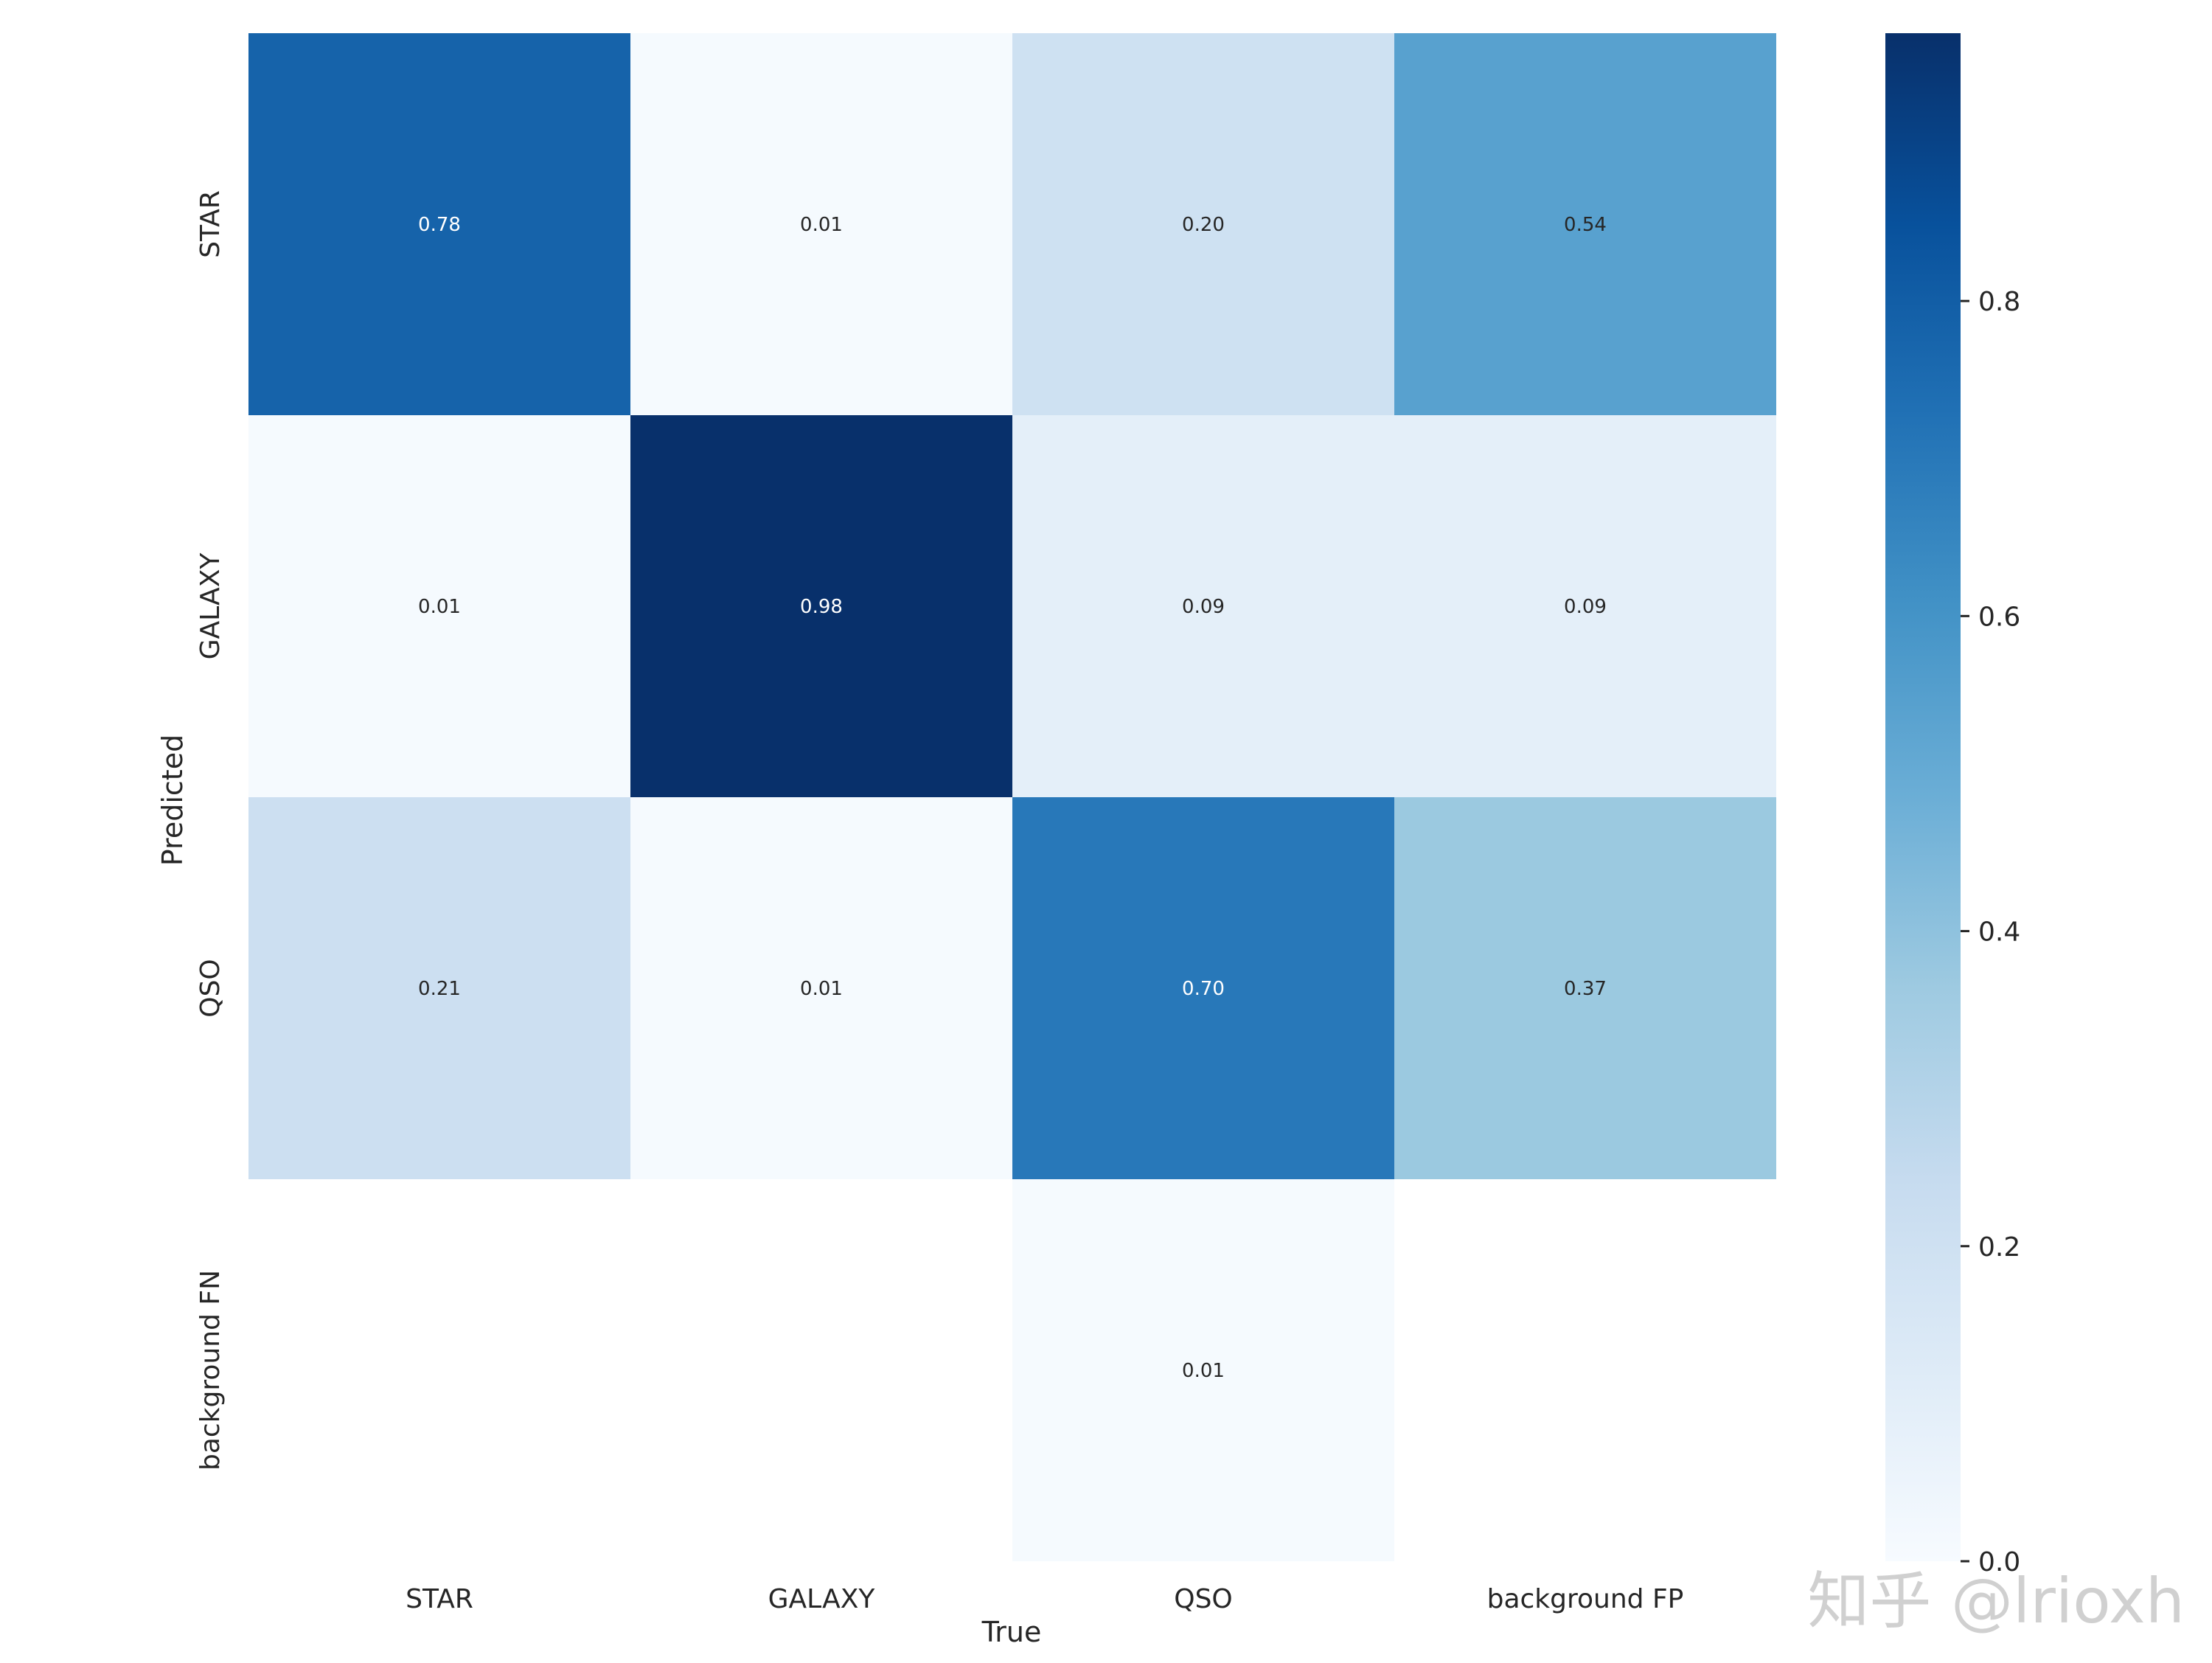  I want to click on cell-value-label: 0.98, so click(821, 607).